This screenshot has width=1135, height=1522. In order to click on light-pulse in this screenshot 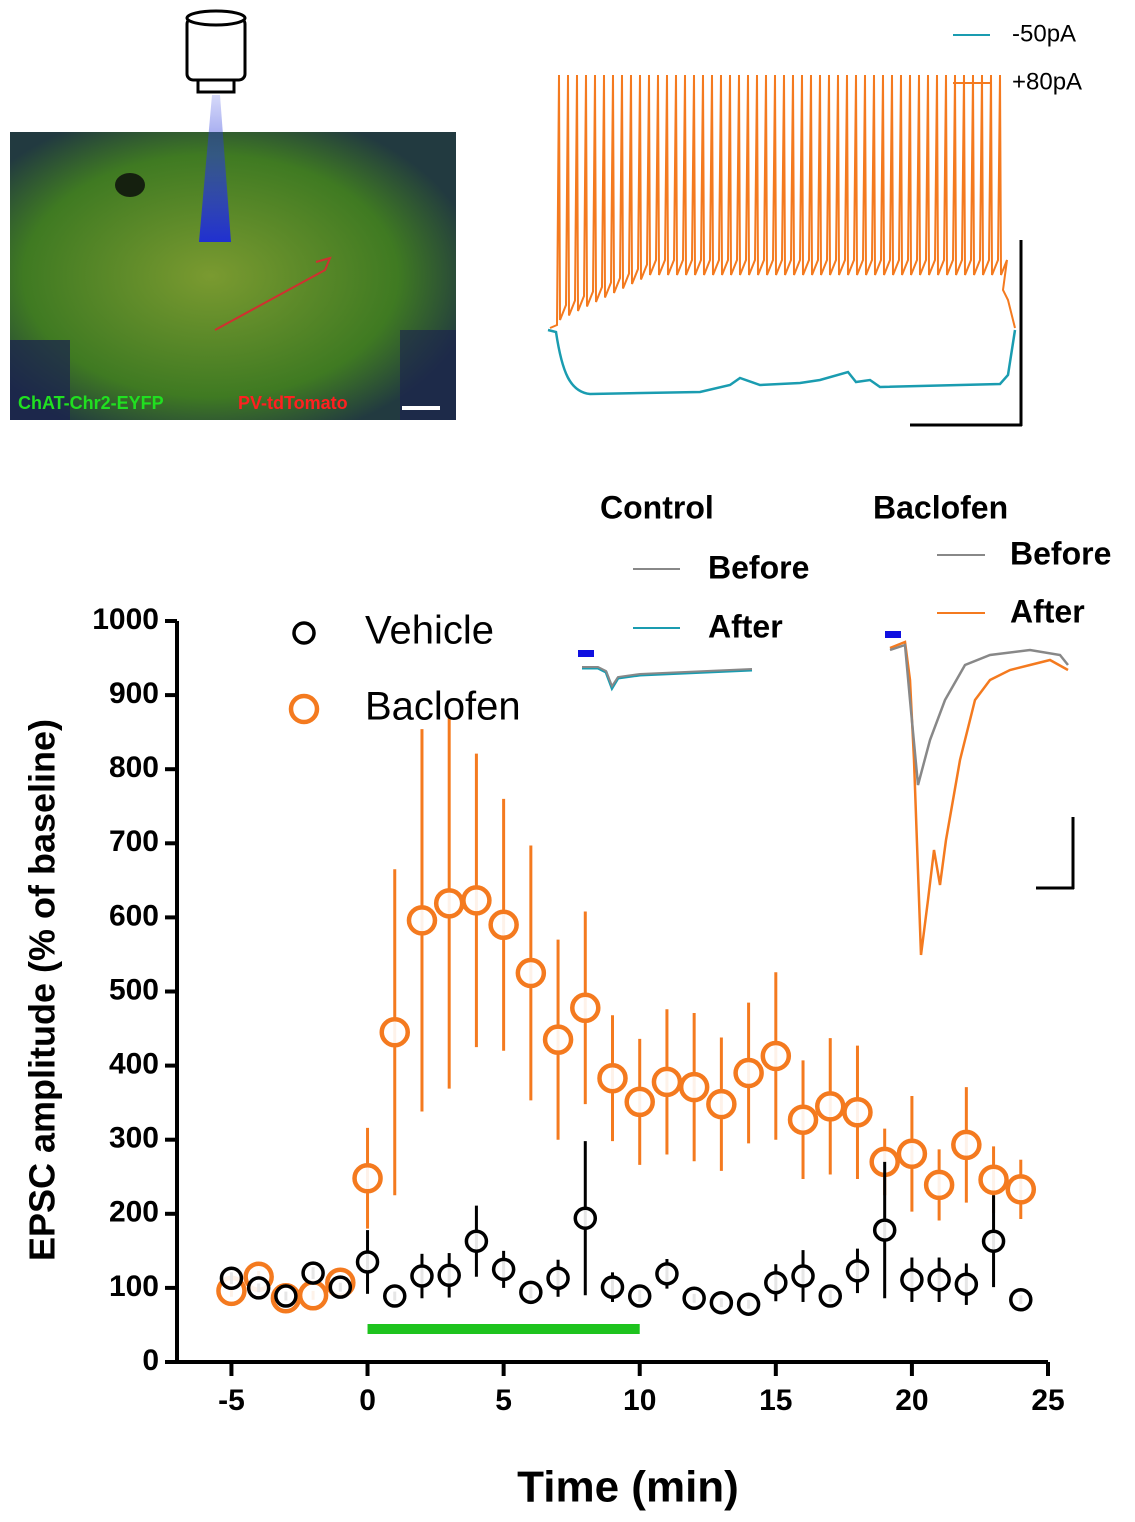, I will do `click(586, 653)`.